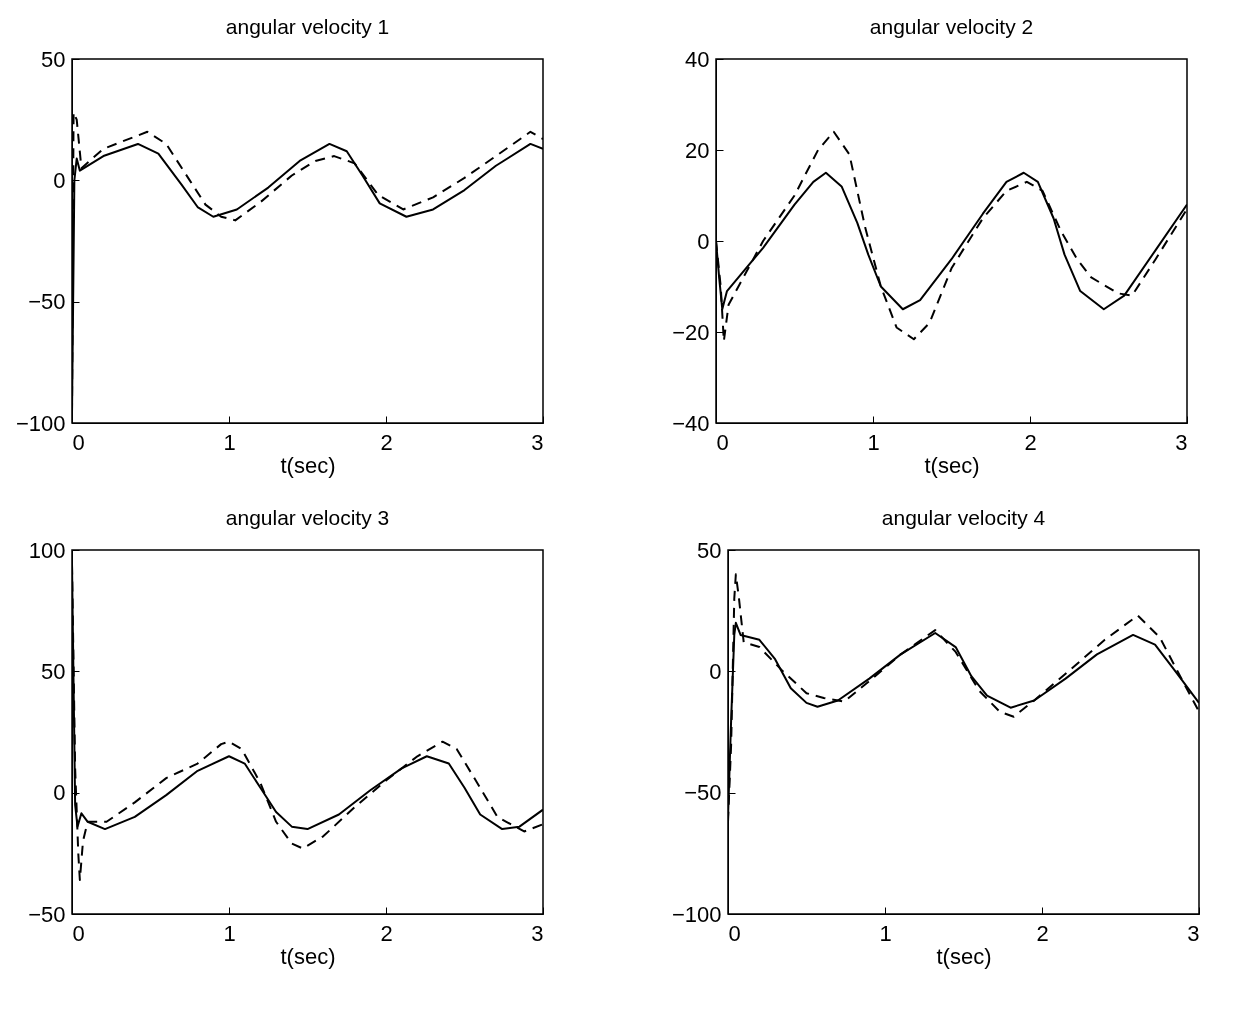 Image resolution: width=1236 pixels, height=1023 pixels. What do you see at coordinates (691, 332) in the screenshot?
I see `y-tick-label: −20` at bounding box center [691, 332].